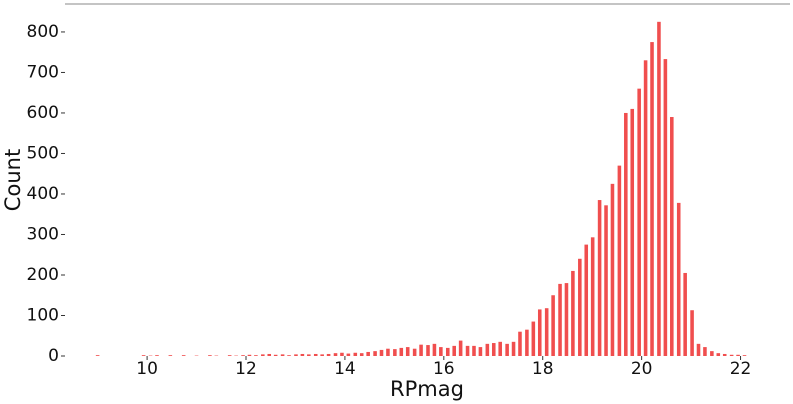  I want to click on x-tick-label: 10, so click(147, 369).